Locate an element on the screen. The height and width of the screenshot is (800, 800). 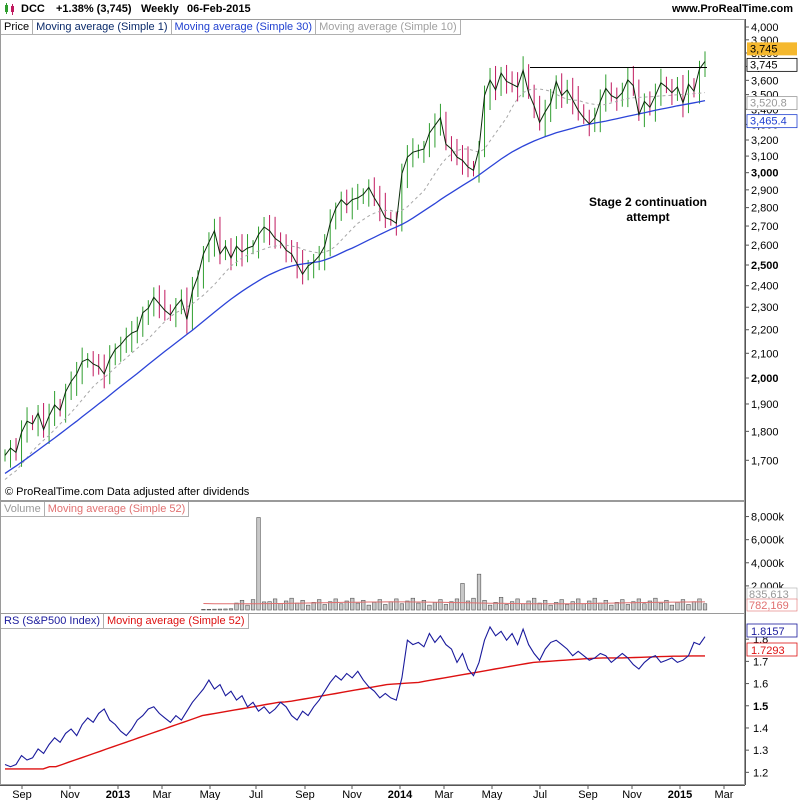
price-tick-label: 2,700 is located at coordinates (765, 227).